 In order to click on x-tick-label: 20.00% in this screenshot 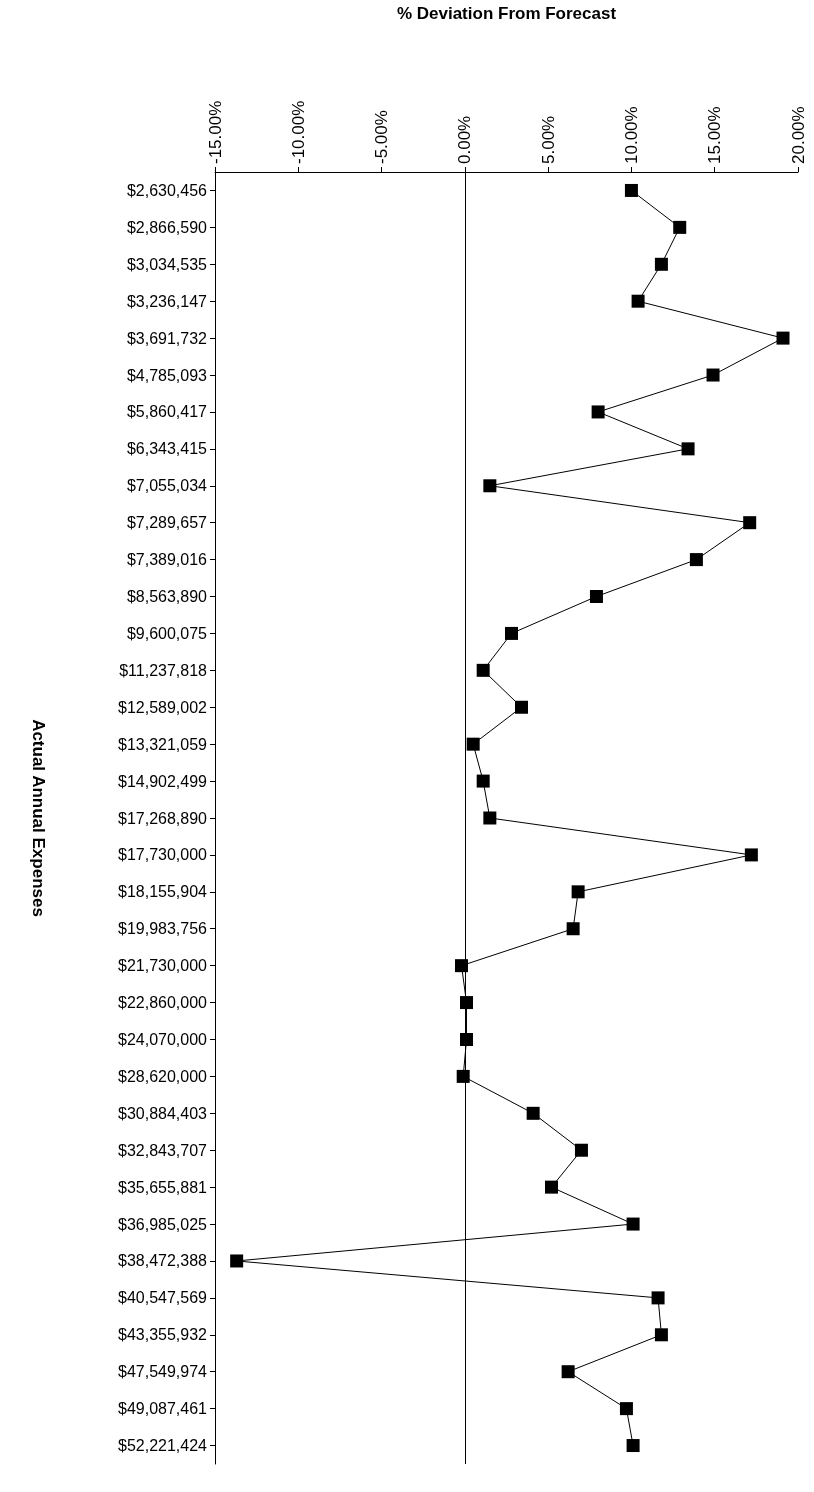, I will do `click(798, 135)`.